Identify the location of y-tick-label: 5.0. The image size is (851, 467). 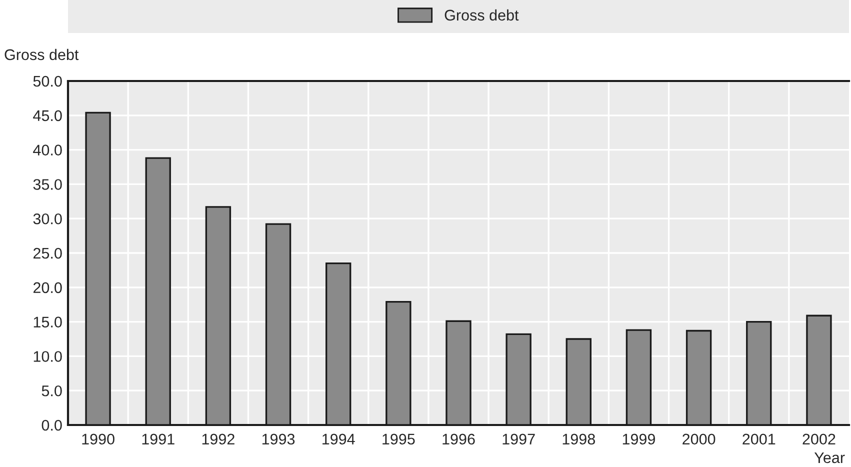
(52, 390).